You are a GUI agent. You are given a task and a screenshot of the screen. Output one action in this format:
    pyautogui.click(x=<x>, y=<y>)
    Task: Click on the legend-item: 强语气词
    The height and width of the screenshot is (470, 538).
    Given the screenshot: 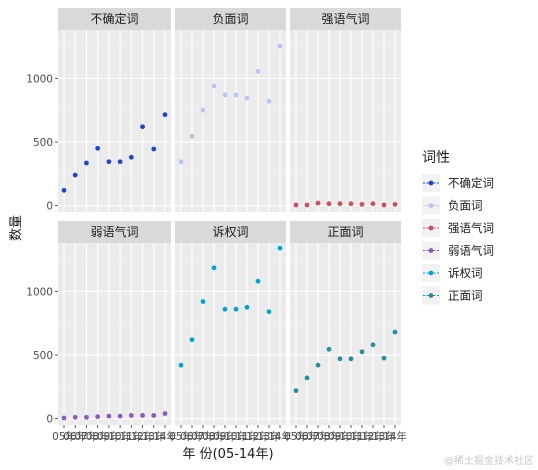 What is the action you would take?
    pyautogui.click(x=458, y=228)
    